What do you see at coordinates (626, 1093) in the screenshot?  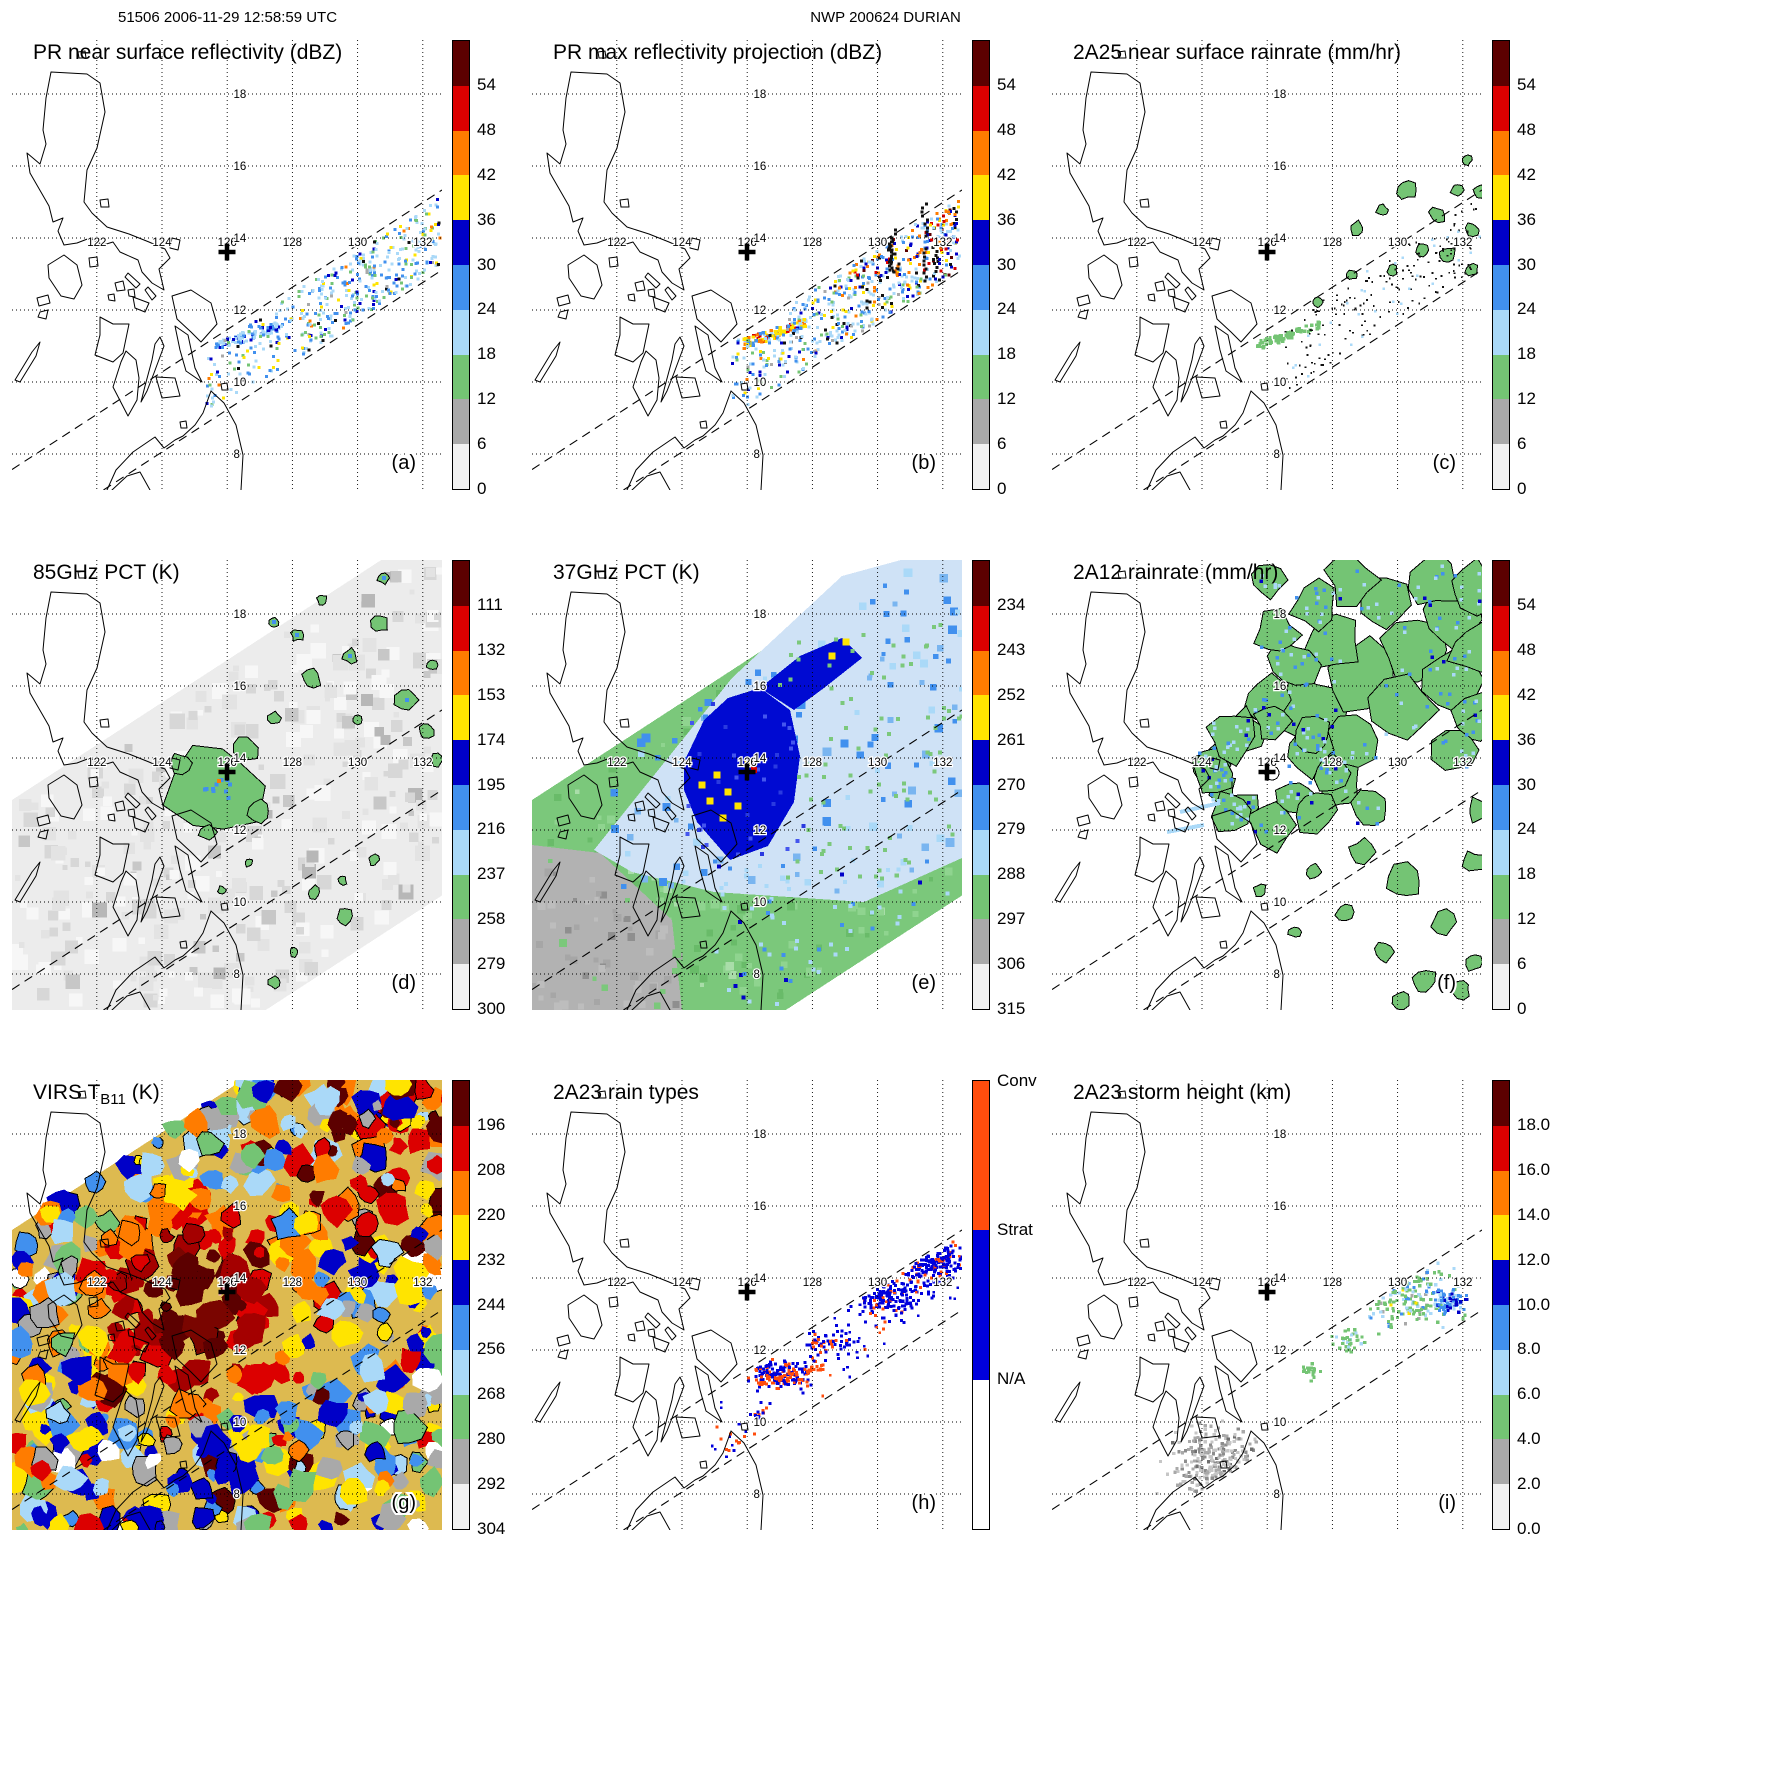 I see `panel-title-h: 2A23 rain types` at bounding box center [626, 1093].